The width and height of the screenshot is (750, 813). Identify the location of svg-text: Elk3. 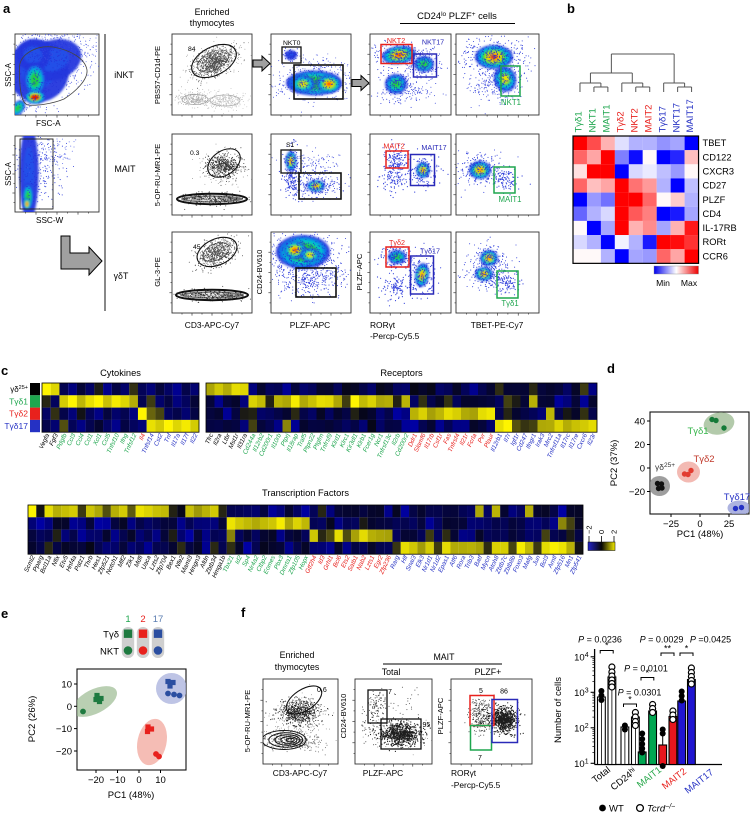
(421, 561).